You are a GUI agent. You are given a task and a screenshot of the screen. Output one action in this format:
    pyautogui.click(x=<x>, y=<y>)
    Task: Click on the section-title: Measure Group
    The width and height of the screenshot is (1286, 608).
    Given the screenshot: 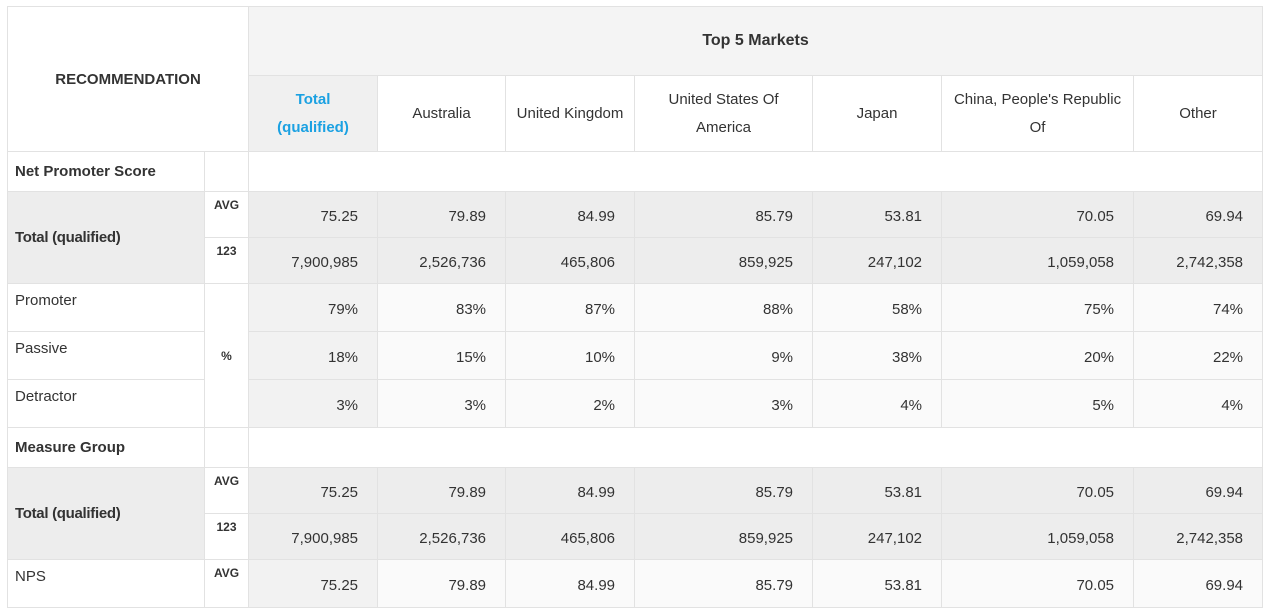 What is the action you would take?
    pyautogui.click(x=106, y=447)
    